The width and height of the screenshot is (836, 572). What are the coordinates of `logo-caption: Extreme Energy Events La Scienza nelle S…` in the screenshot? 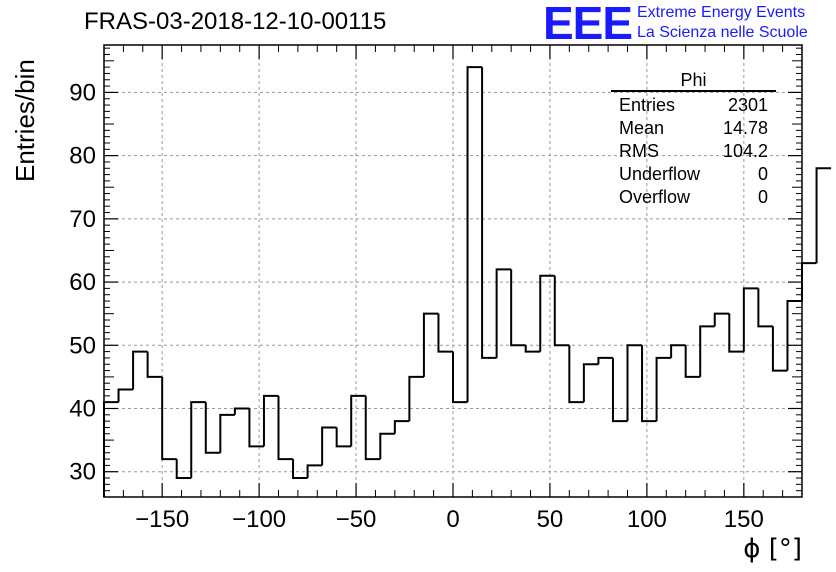 It's located at (722, 23).